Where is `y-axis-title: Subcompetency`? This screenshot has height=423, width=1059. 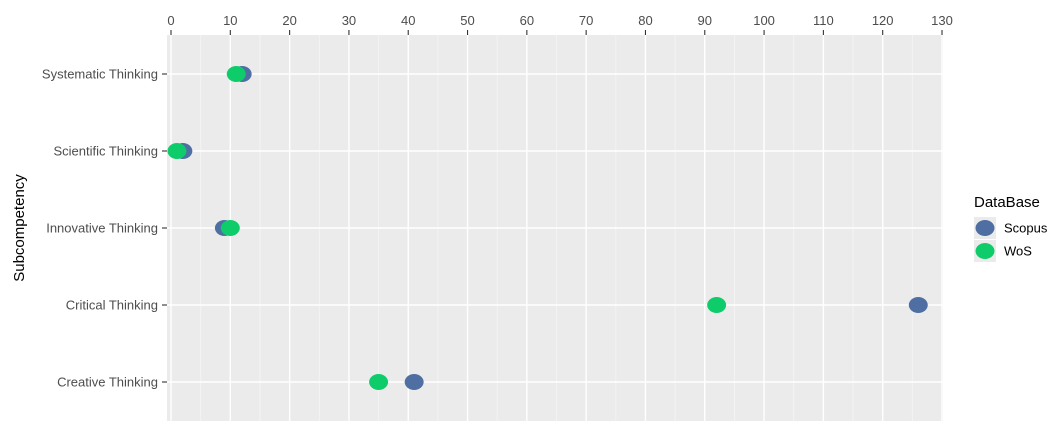
y-axis-title: Subcompetency is located at coordinates (19, 228).